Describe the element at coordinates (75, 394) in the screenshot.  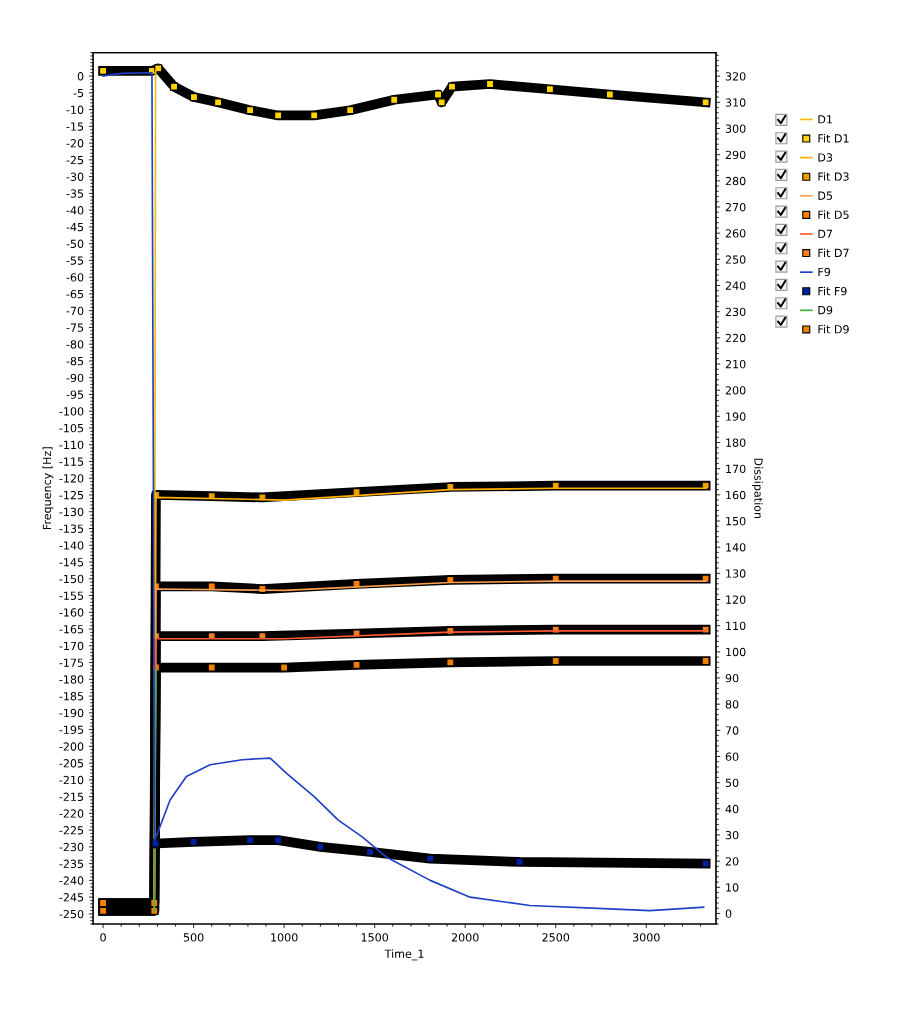
I see `y-tick-label: -95` at that location.